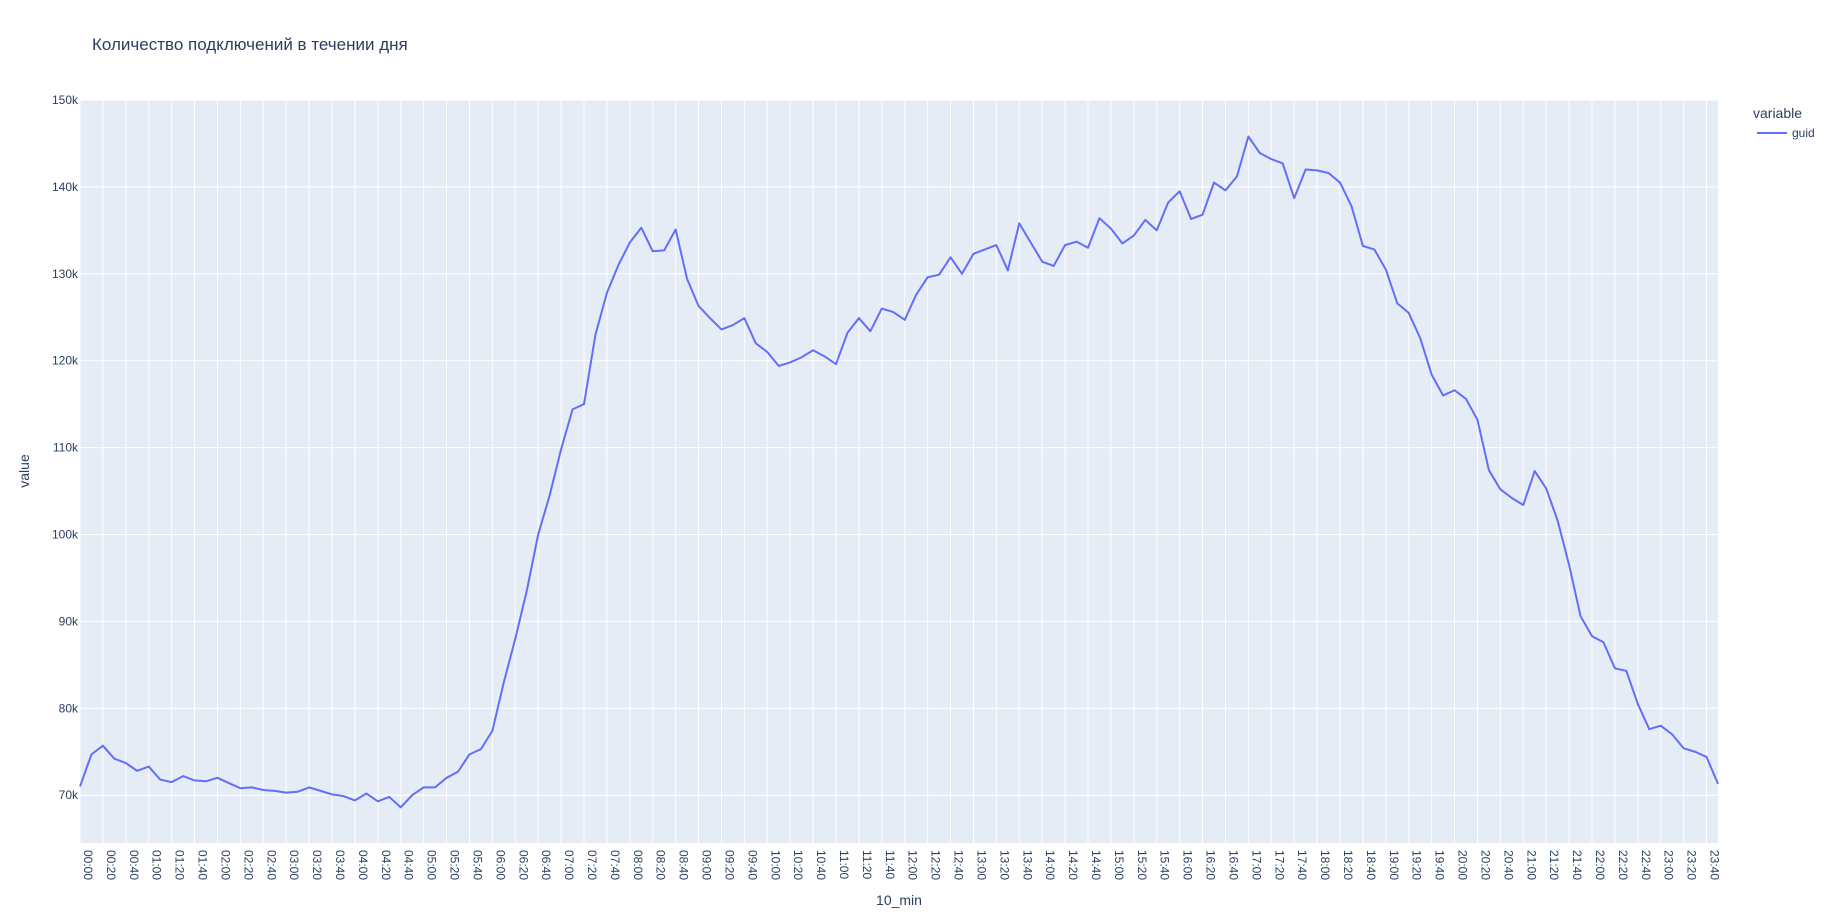  What do you see at coordinates (1554, 865) in the screenshot?
I see `x-tick-label: 21:20` at bounding box center [1554, 865].